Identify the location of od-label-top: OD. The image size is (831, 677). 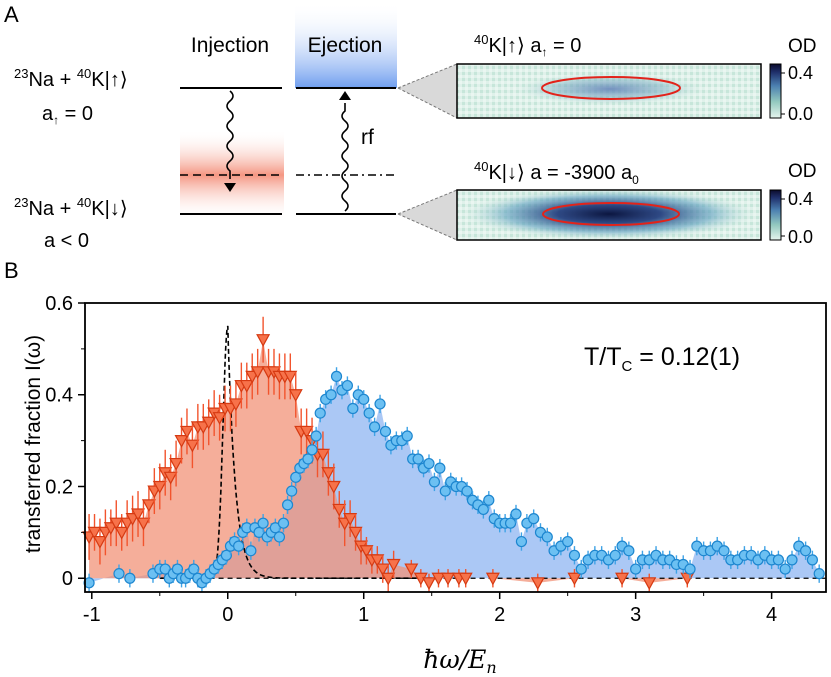
(802, 46).